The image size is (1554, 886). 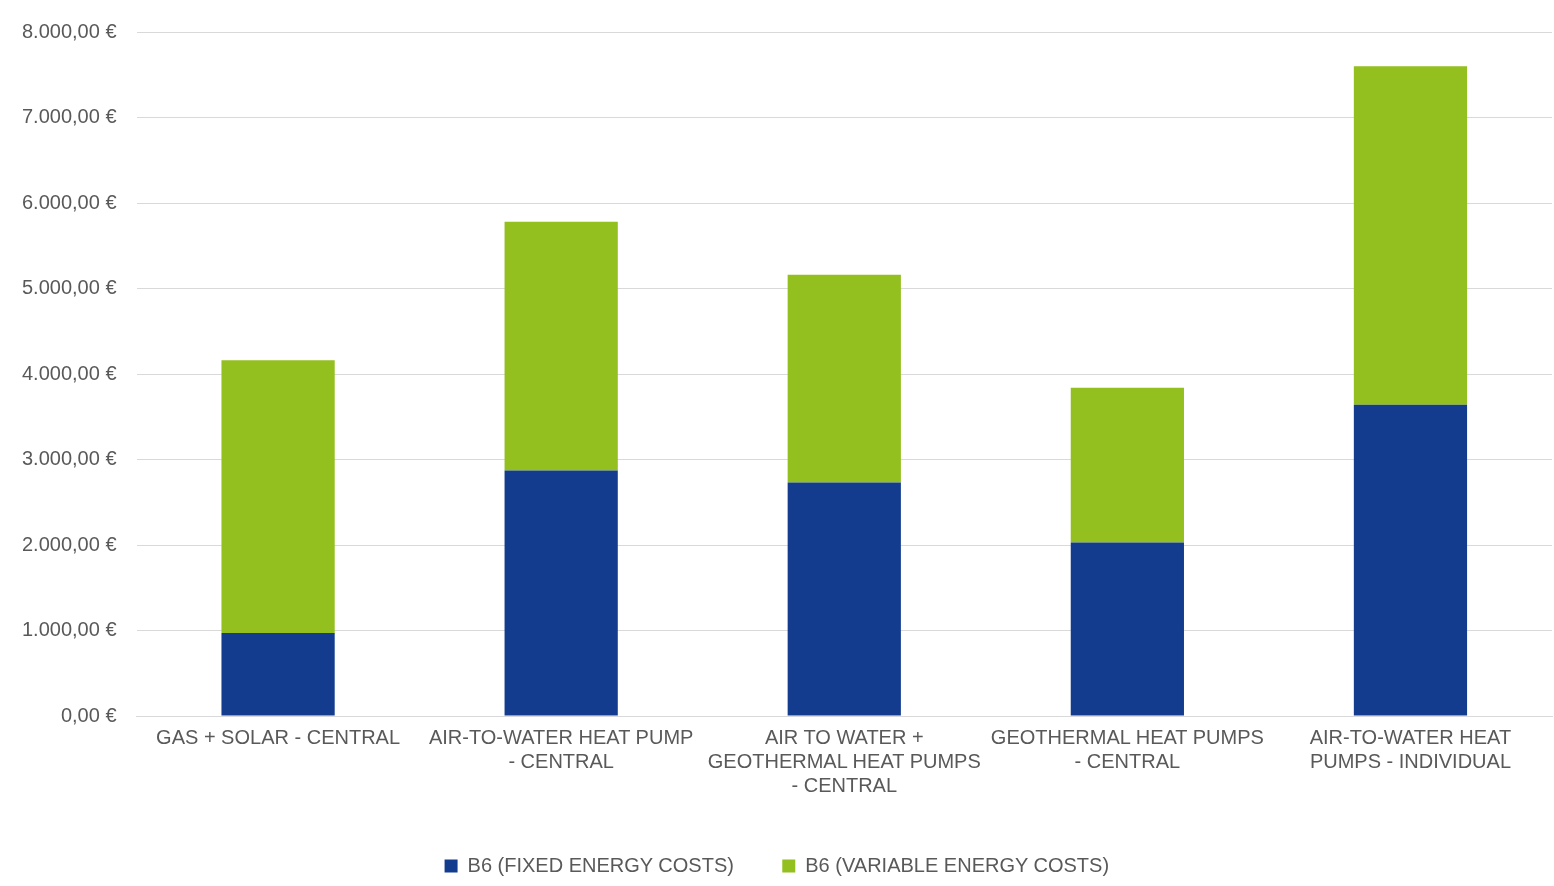 I want to click on y-tick-label: 5.000,00 €, so click(x=69, y=287).